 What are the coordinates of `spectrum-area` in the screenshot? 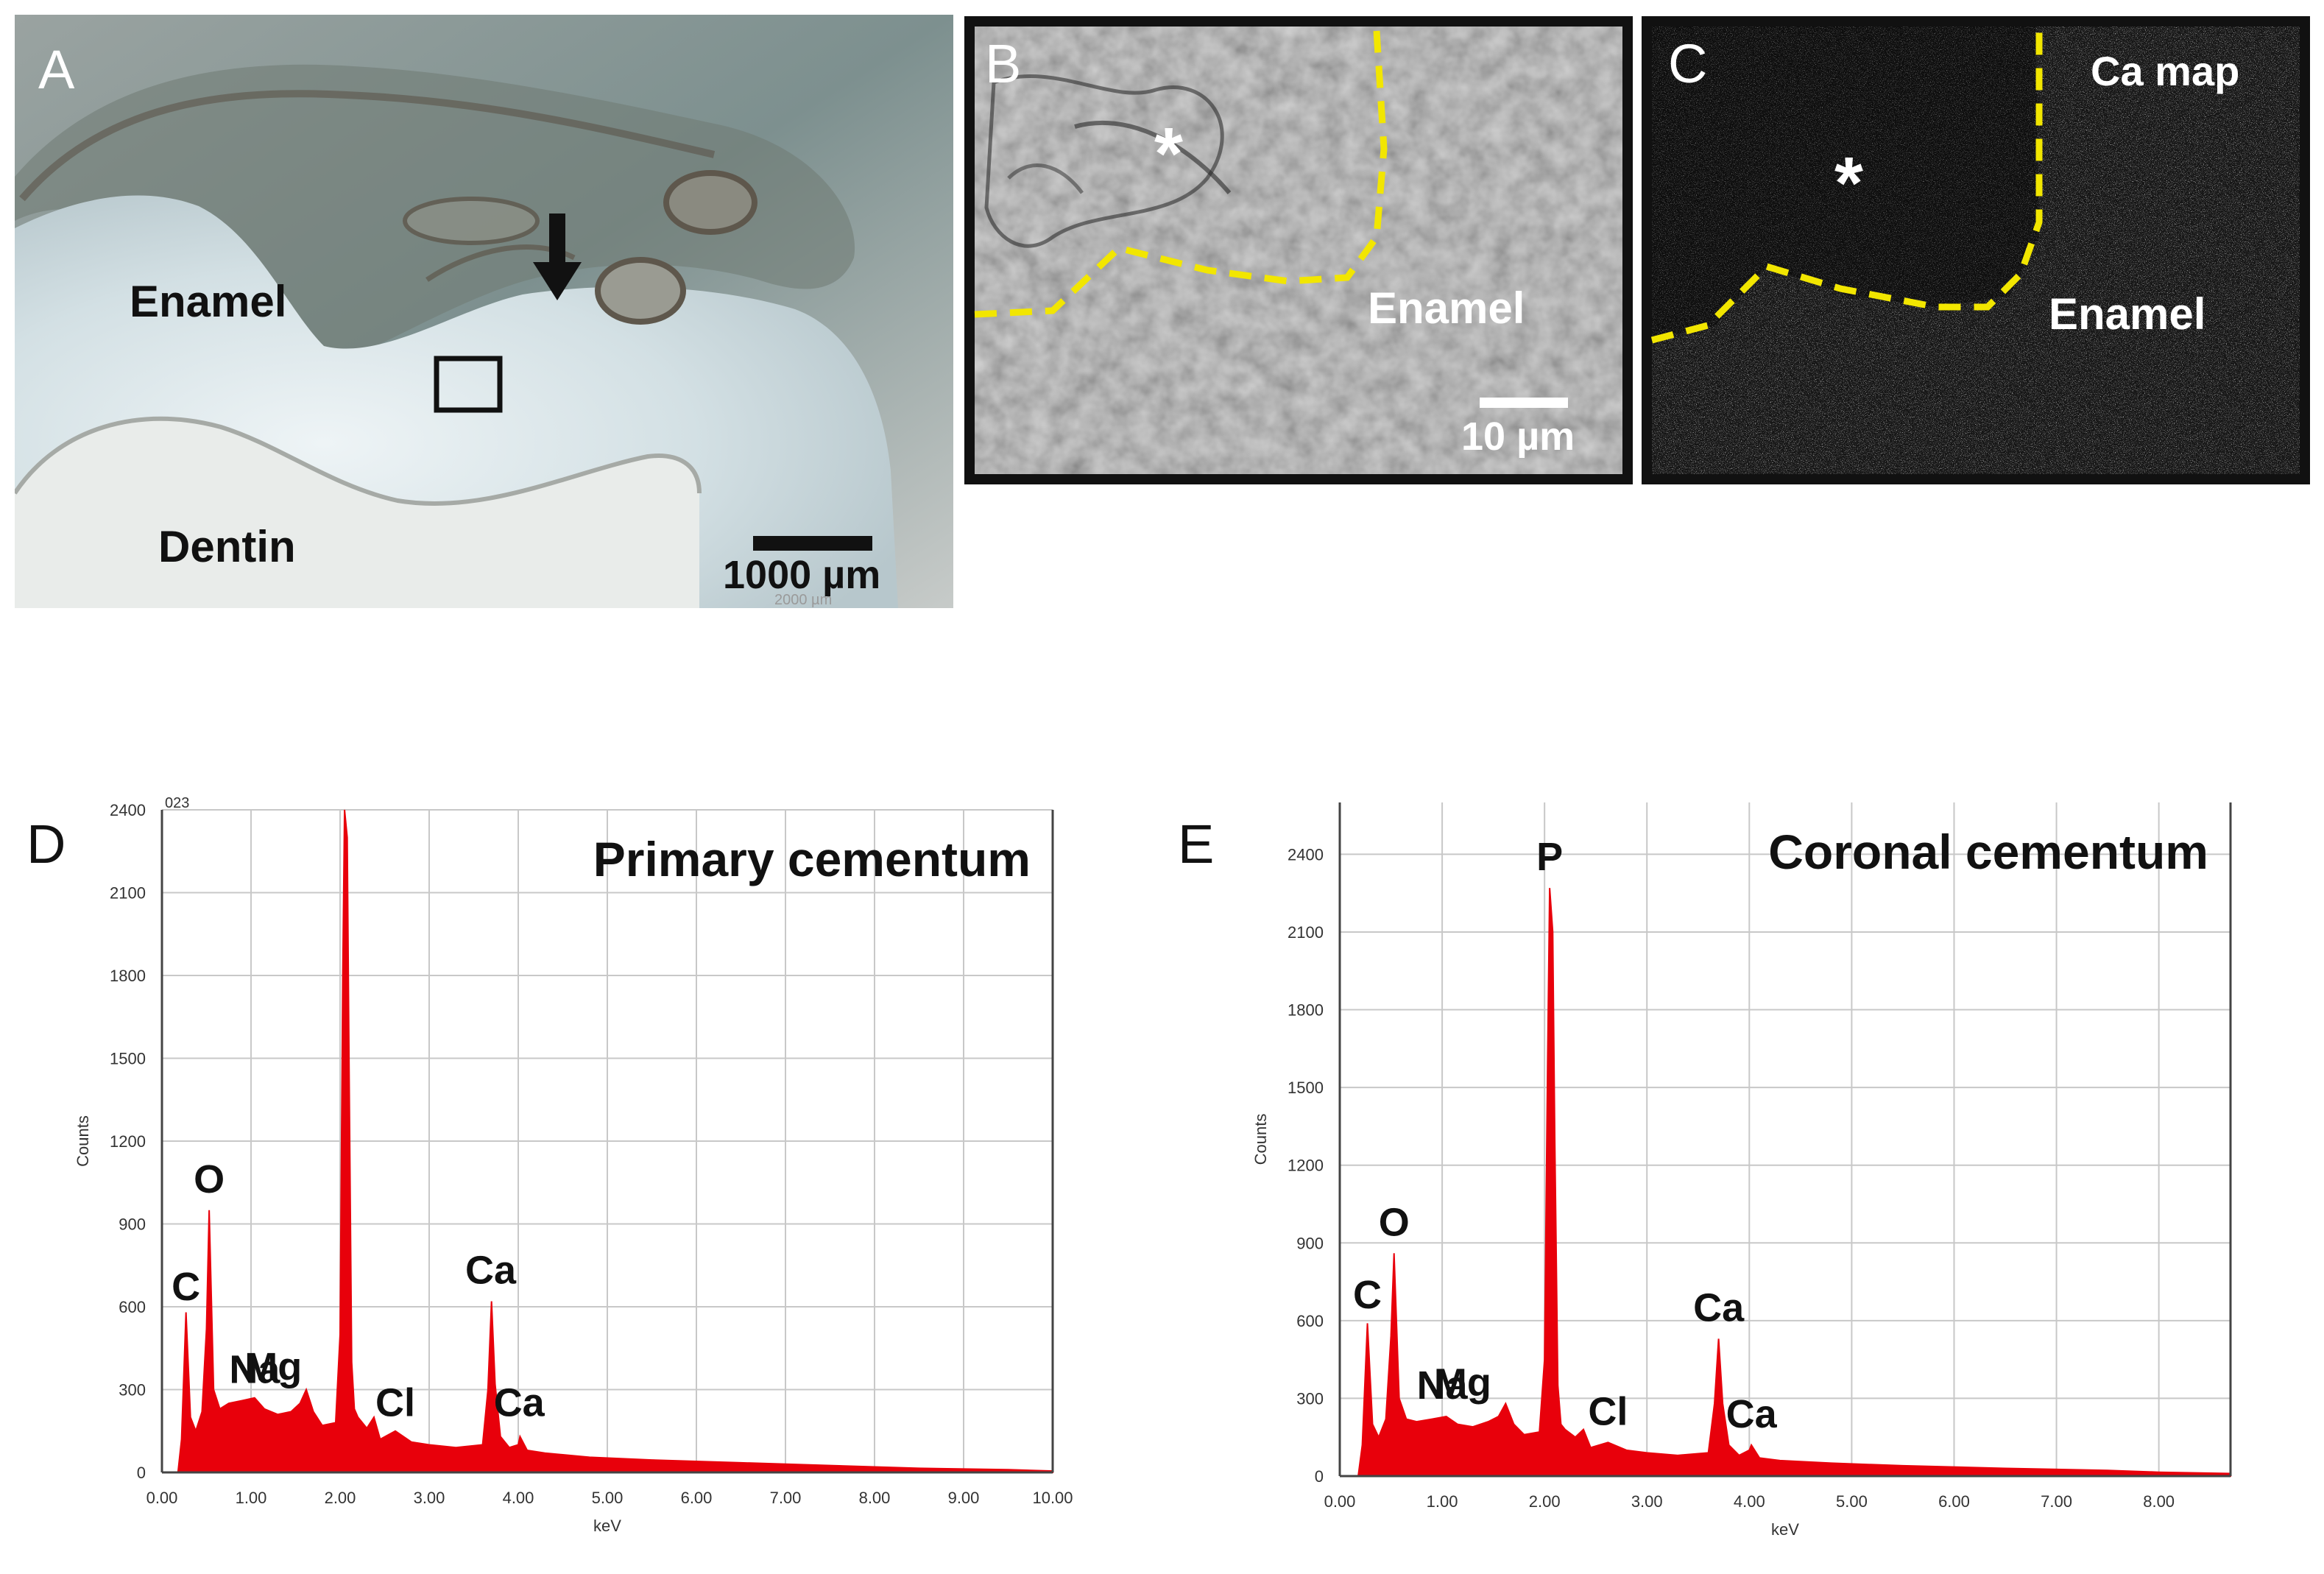 It's located at (1794, 1182).